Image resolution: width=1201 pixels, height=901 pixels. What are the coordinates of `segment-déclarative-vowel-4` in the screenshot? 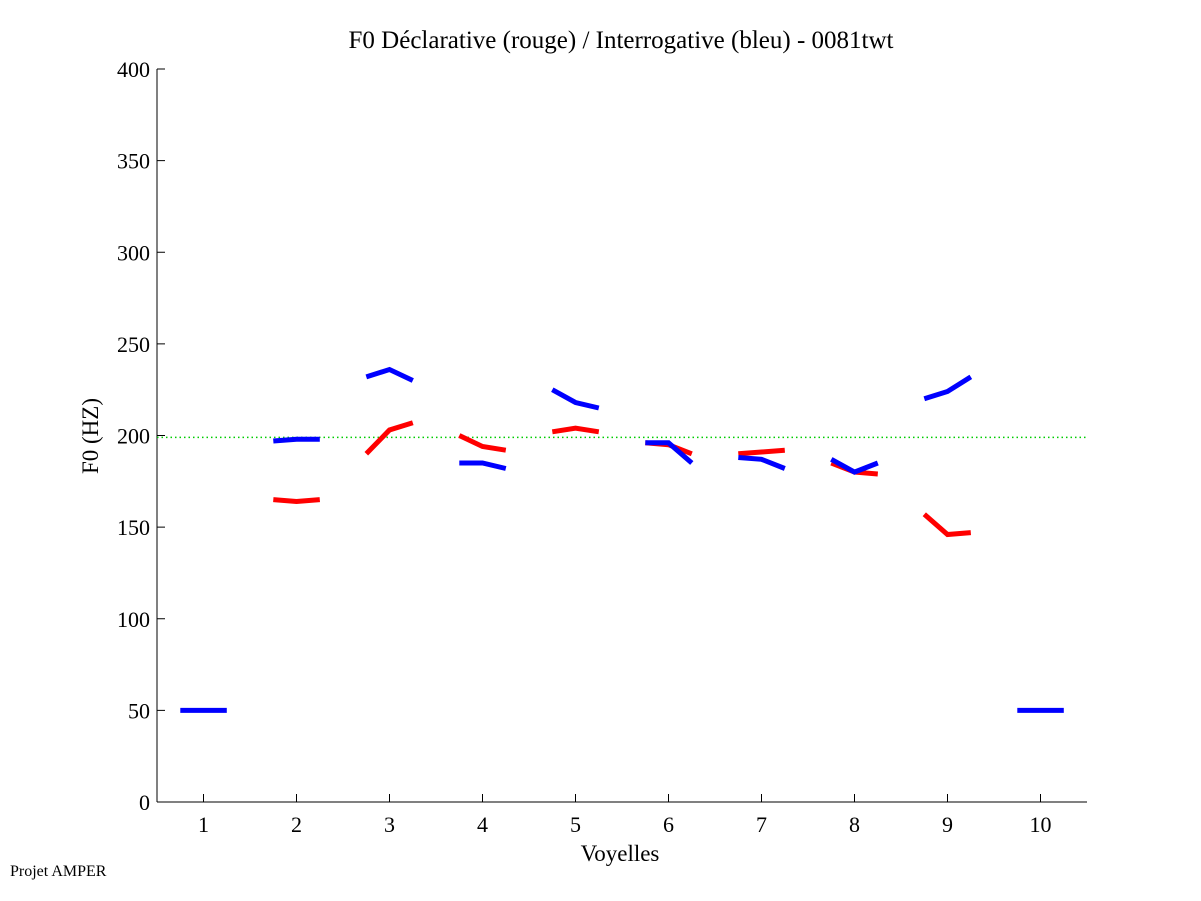 It's located at (482, 443).